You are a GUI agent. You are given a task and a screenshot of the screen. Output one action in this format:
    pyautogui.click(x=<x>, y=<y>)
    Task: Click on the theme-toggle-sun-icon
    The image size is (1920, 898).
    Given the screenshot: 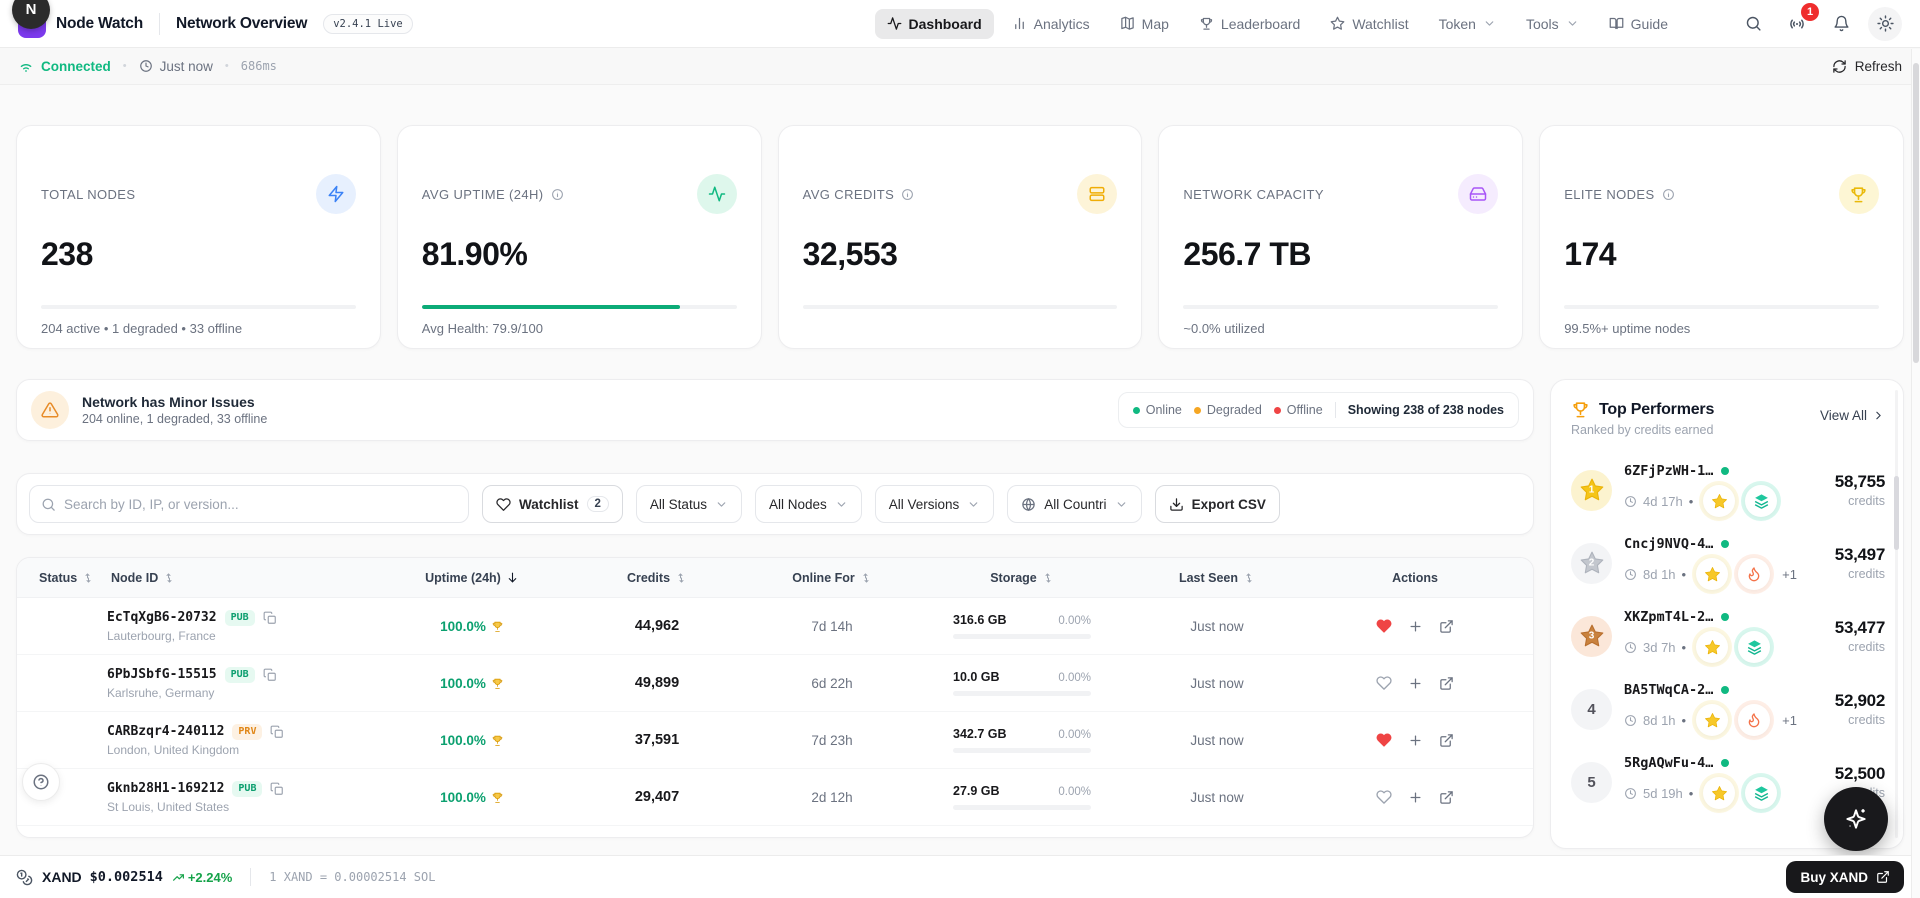 What is the action you would take?
    pyautogui.click(x=1885, y=23)
    